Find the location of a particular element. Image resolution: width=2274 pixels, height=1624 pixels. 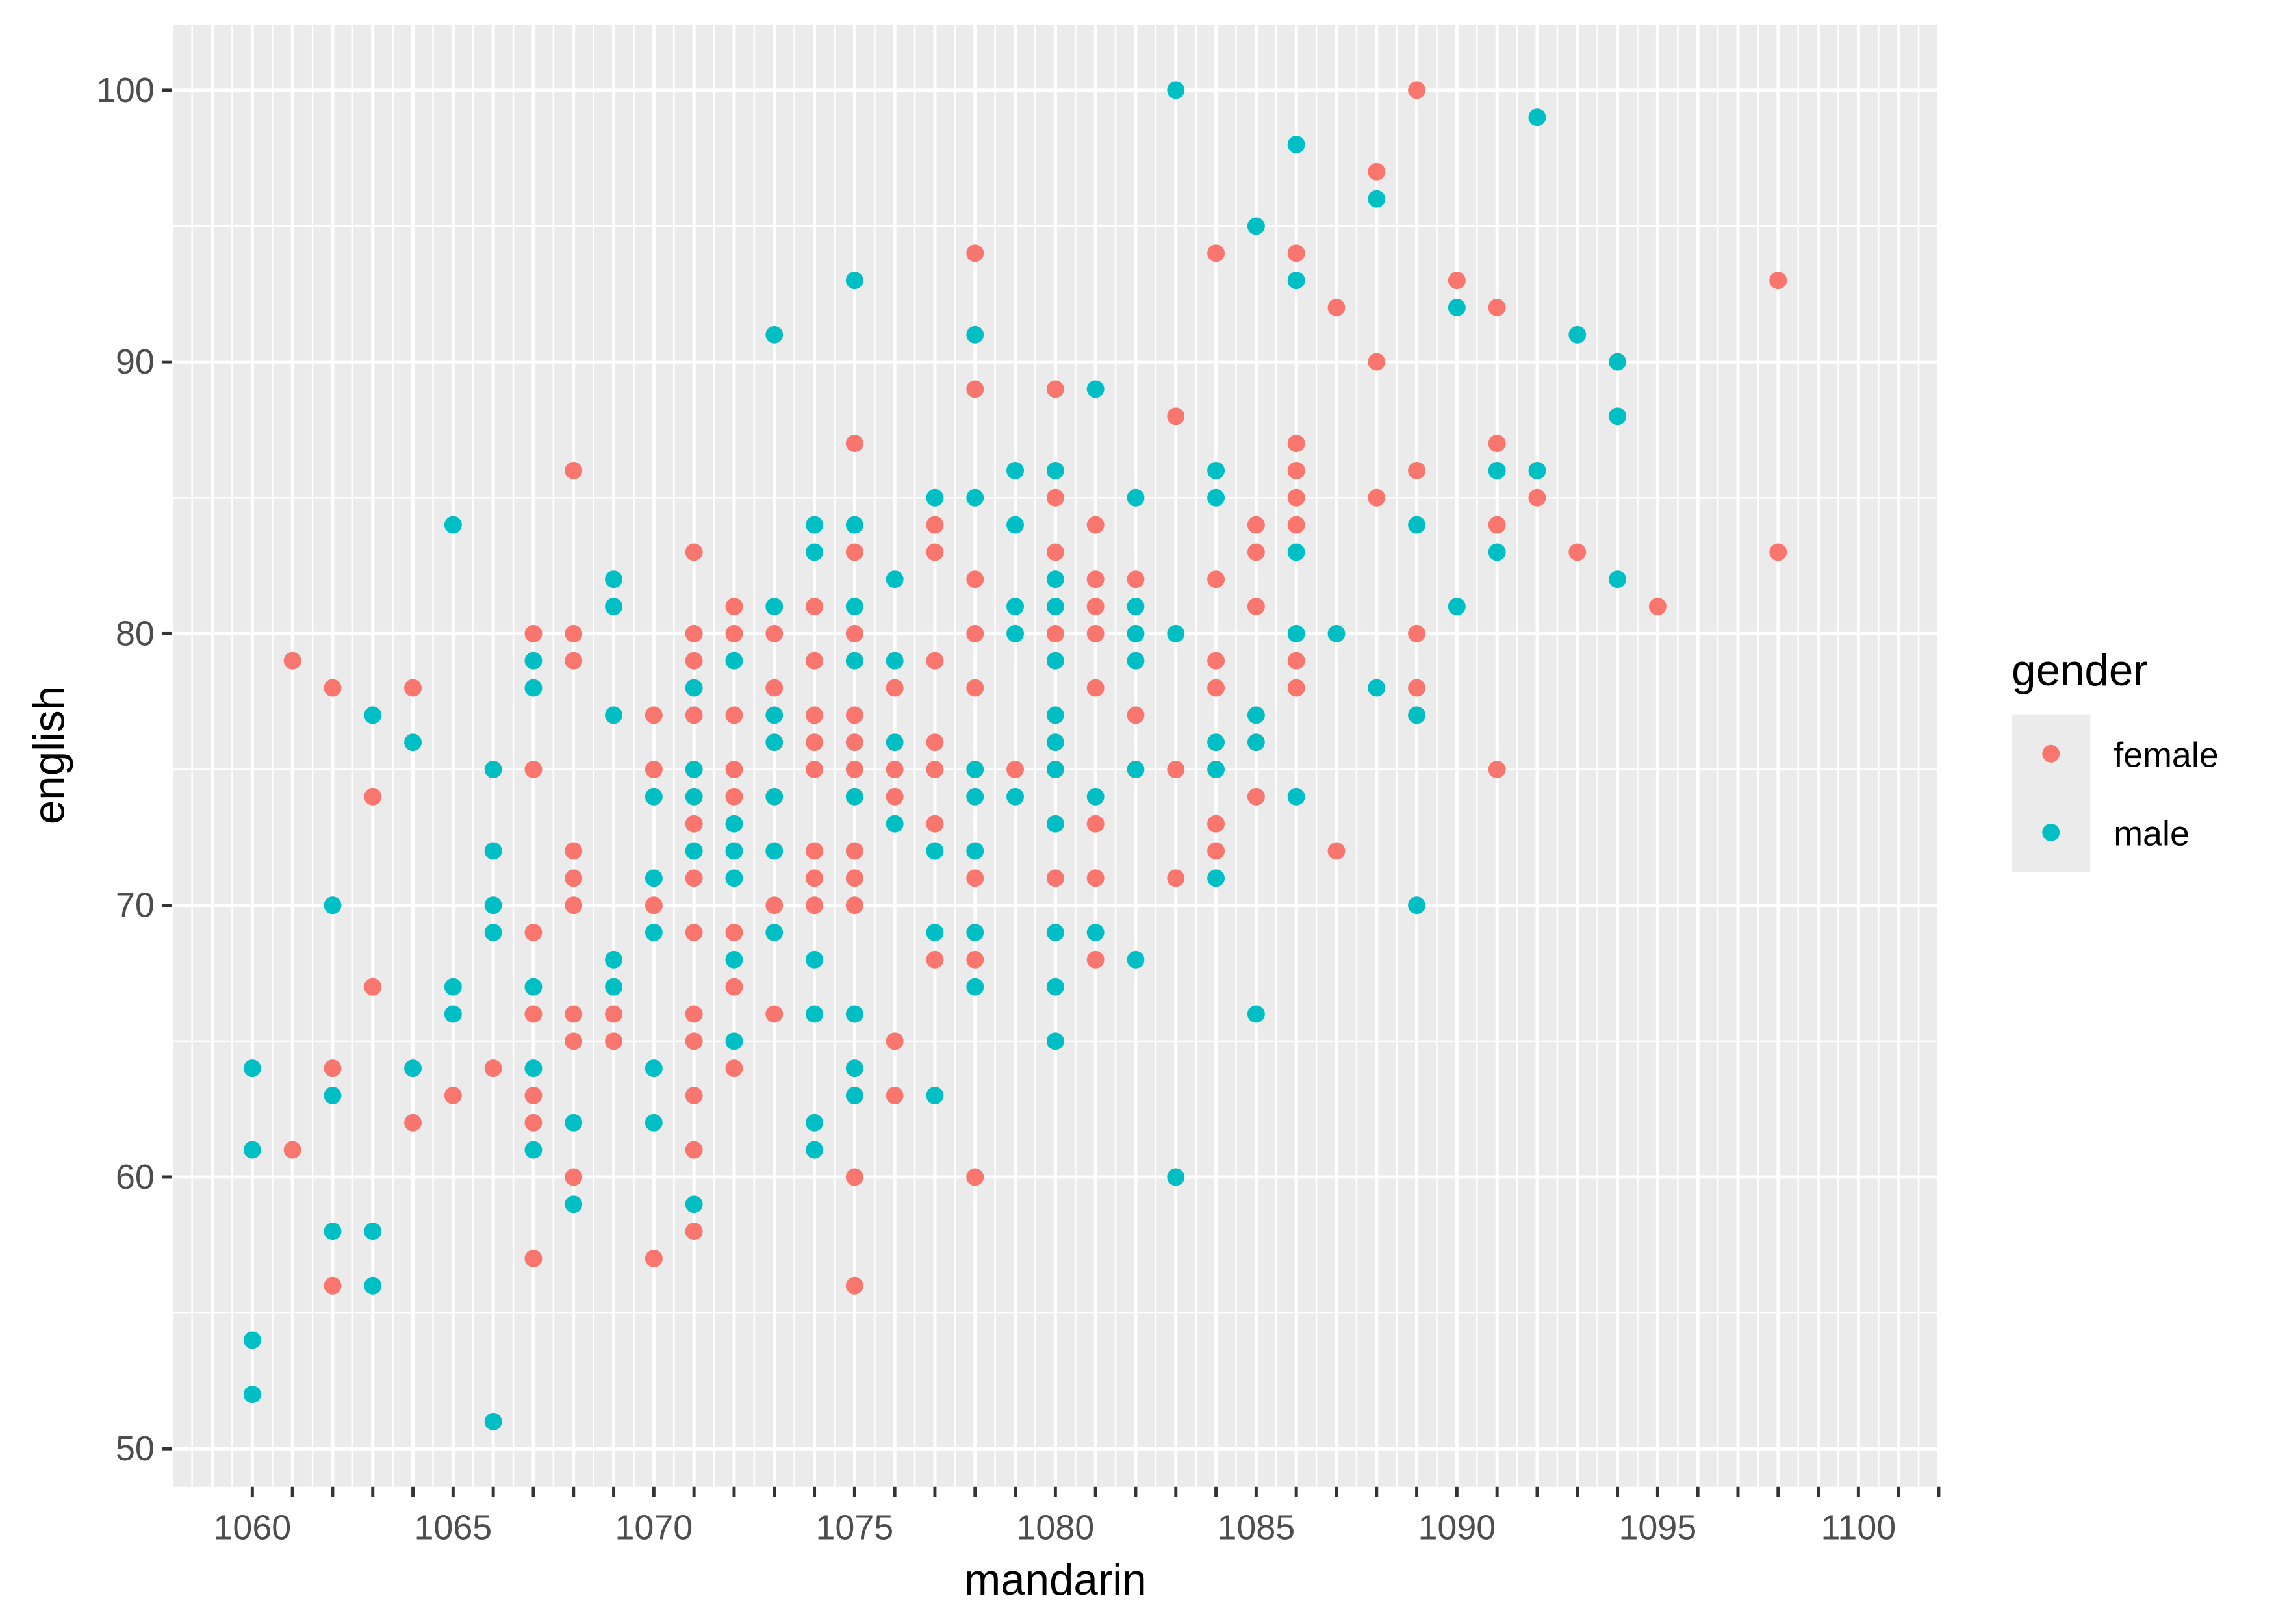

x-tick-label: 1060 is located at coordinates (252, 1527).